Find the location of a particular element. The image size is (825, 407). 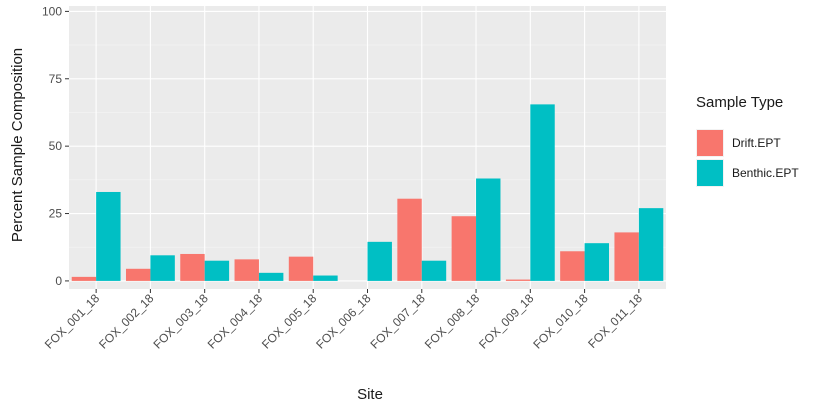

x-tick-label: FOX_003_18 is located at coordinates (180, 321).